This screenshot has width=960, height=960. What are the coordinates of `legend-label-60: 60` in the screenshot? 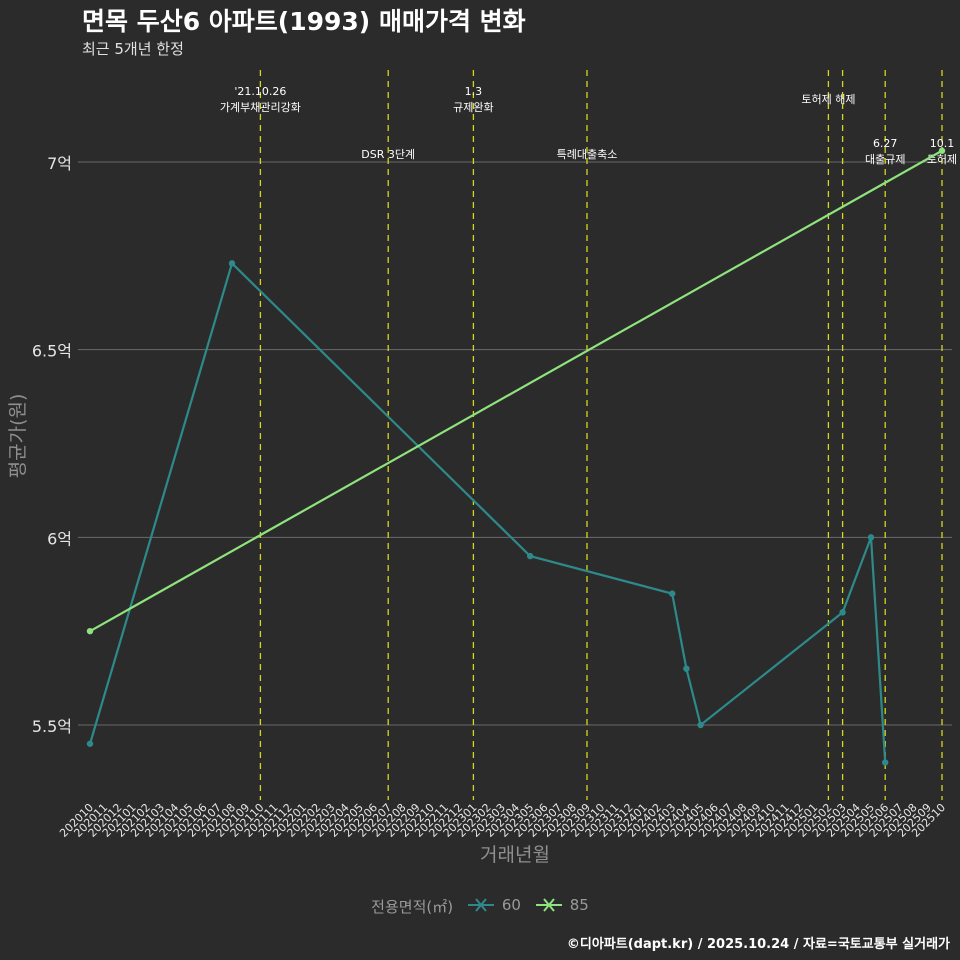 It's located at (511, 905).